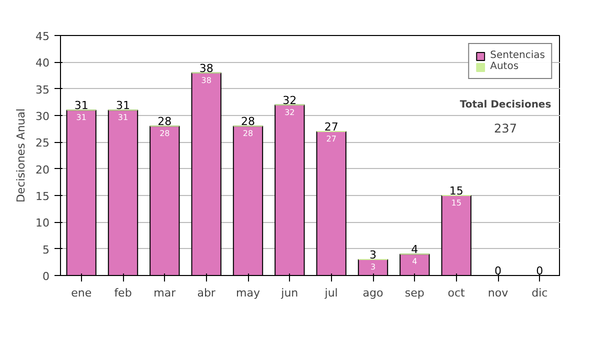  Describe the element at coordinates (248, 293) in the screenshot. I see `x-tick-label: may` at that location.